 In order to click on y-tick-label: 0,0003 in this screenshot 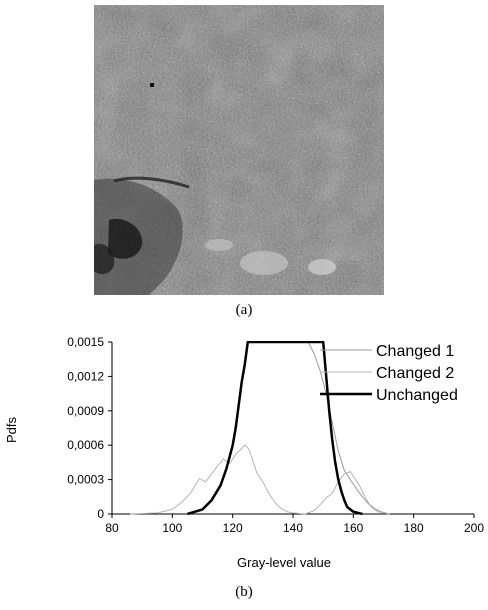, I will do `click(85, 480)`.